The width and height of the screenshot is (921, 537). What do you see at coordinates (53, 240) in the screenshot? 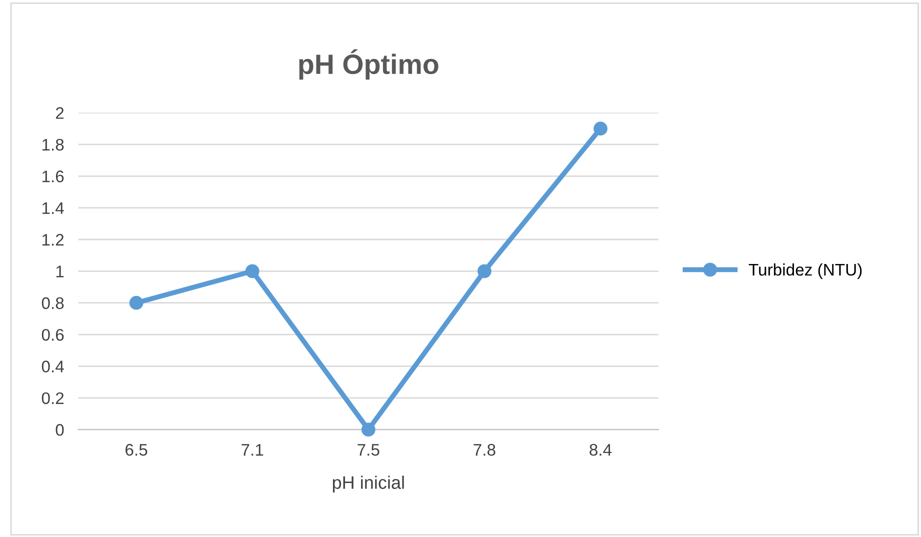
I see `y-tick-label: 1.2` at bounding box center [53, 240].